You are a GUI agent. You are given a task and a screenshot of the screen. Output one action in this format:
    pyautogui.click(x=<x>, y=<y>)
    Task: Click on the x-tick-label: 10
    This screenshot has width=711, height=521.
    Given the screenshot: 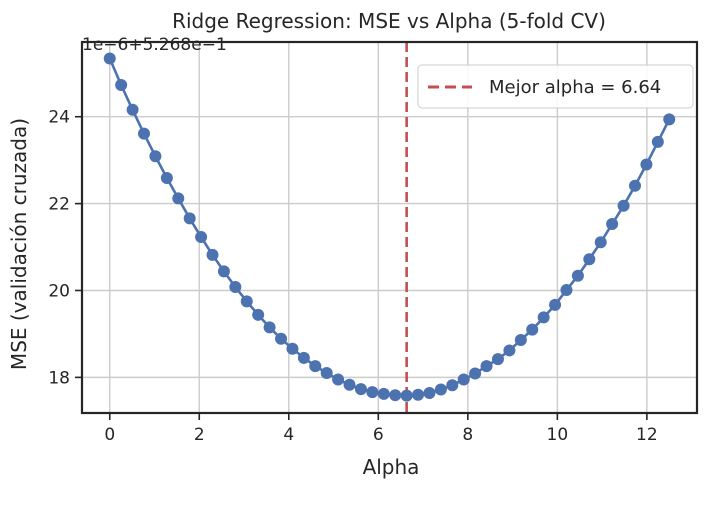 What is the action you would take?
    pyautogui.click(x=558, y=435)
    